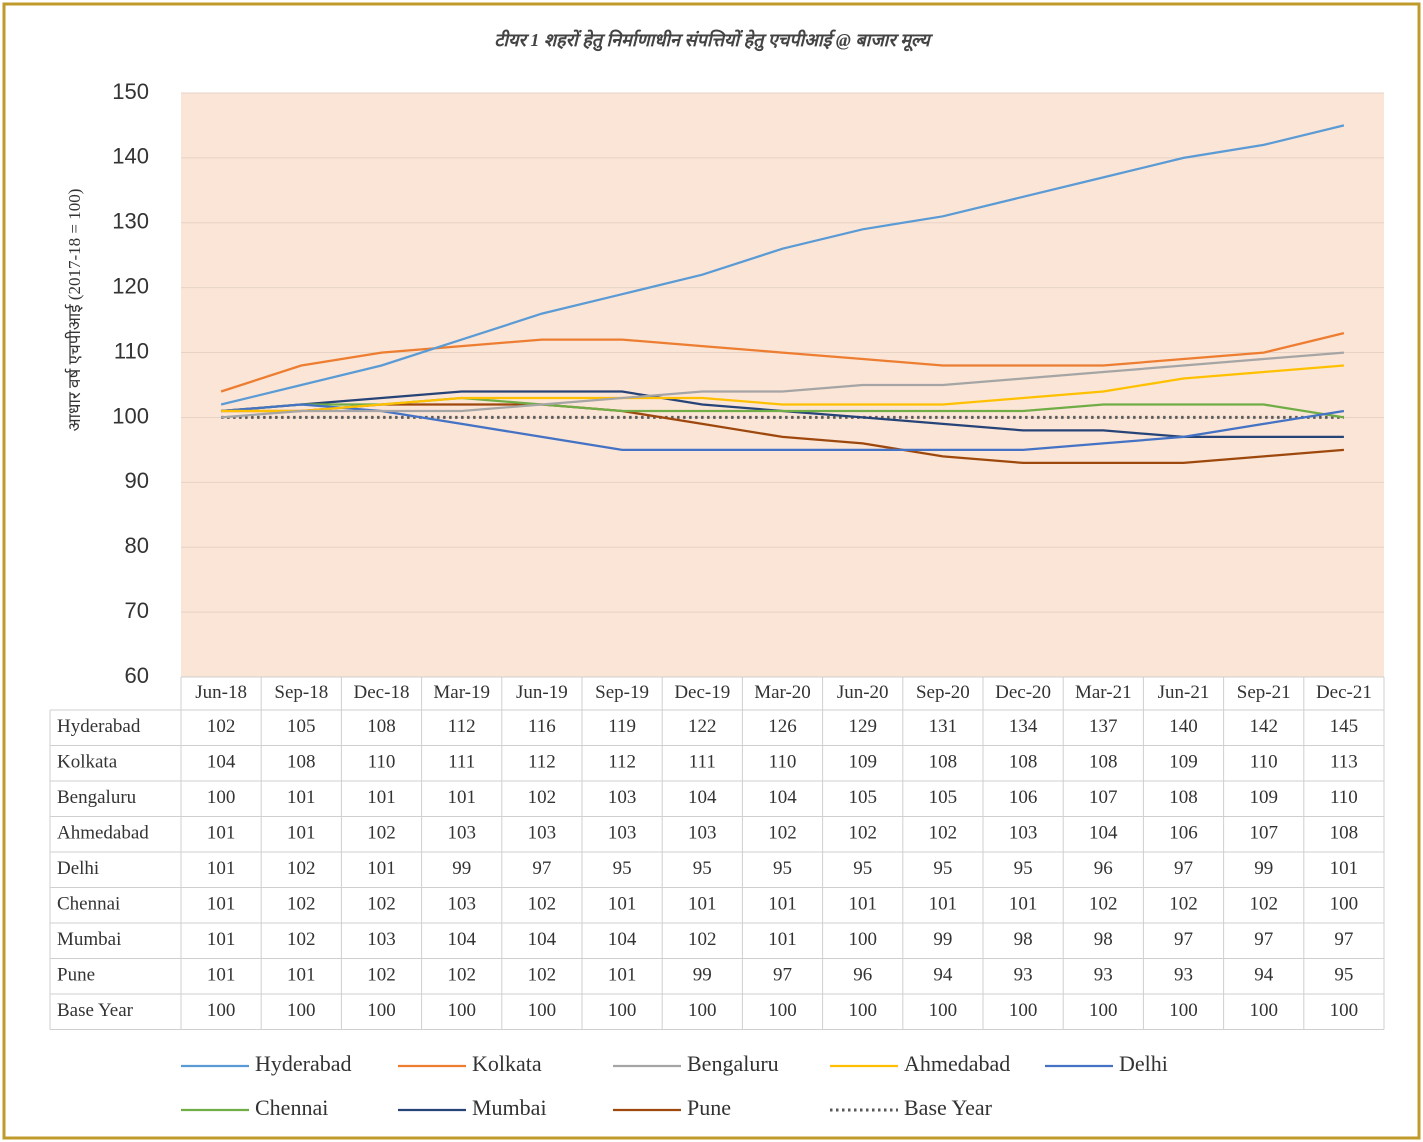 The image size is (1423, 1142). Describe the element at coordinates (99, 726) in the screenshot. I see `table-row-label: Hyderabad` at that location.